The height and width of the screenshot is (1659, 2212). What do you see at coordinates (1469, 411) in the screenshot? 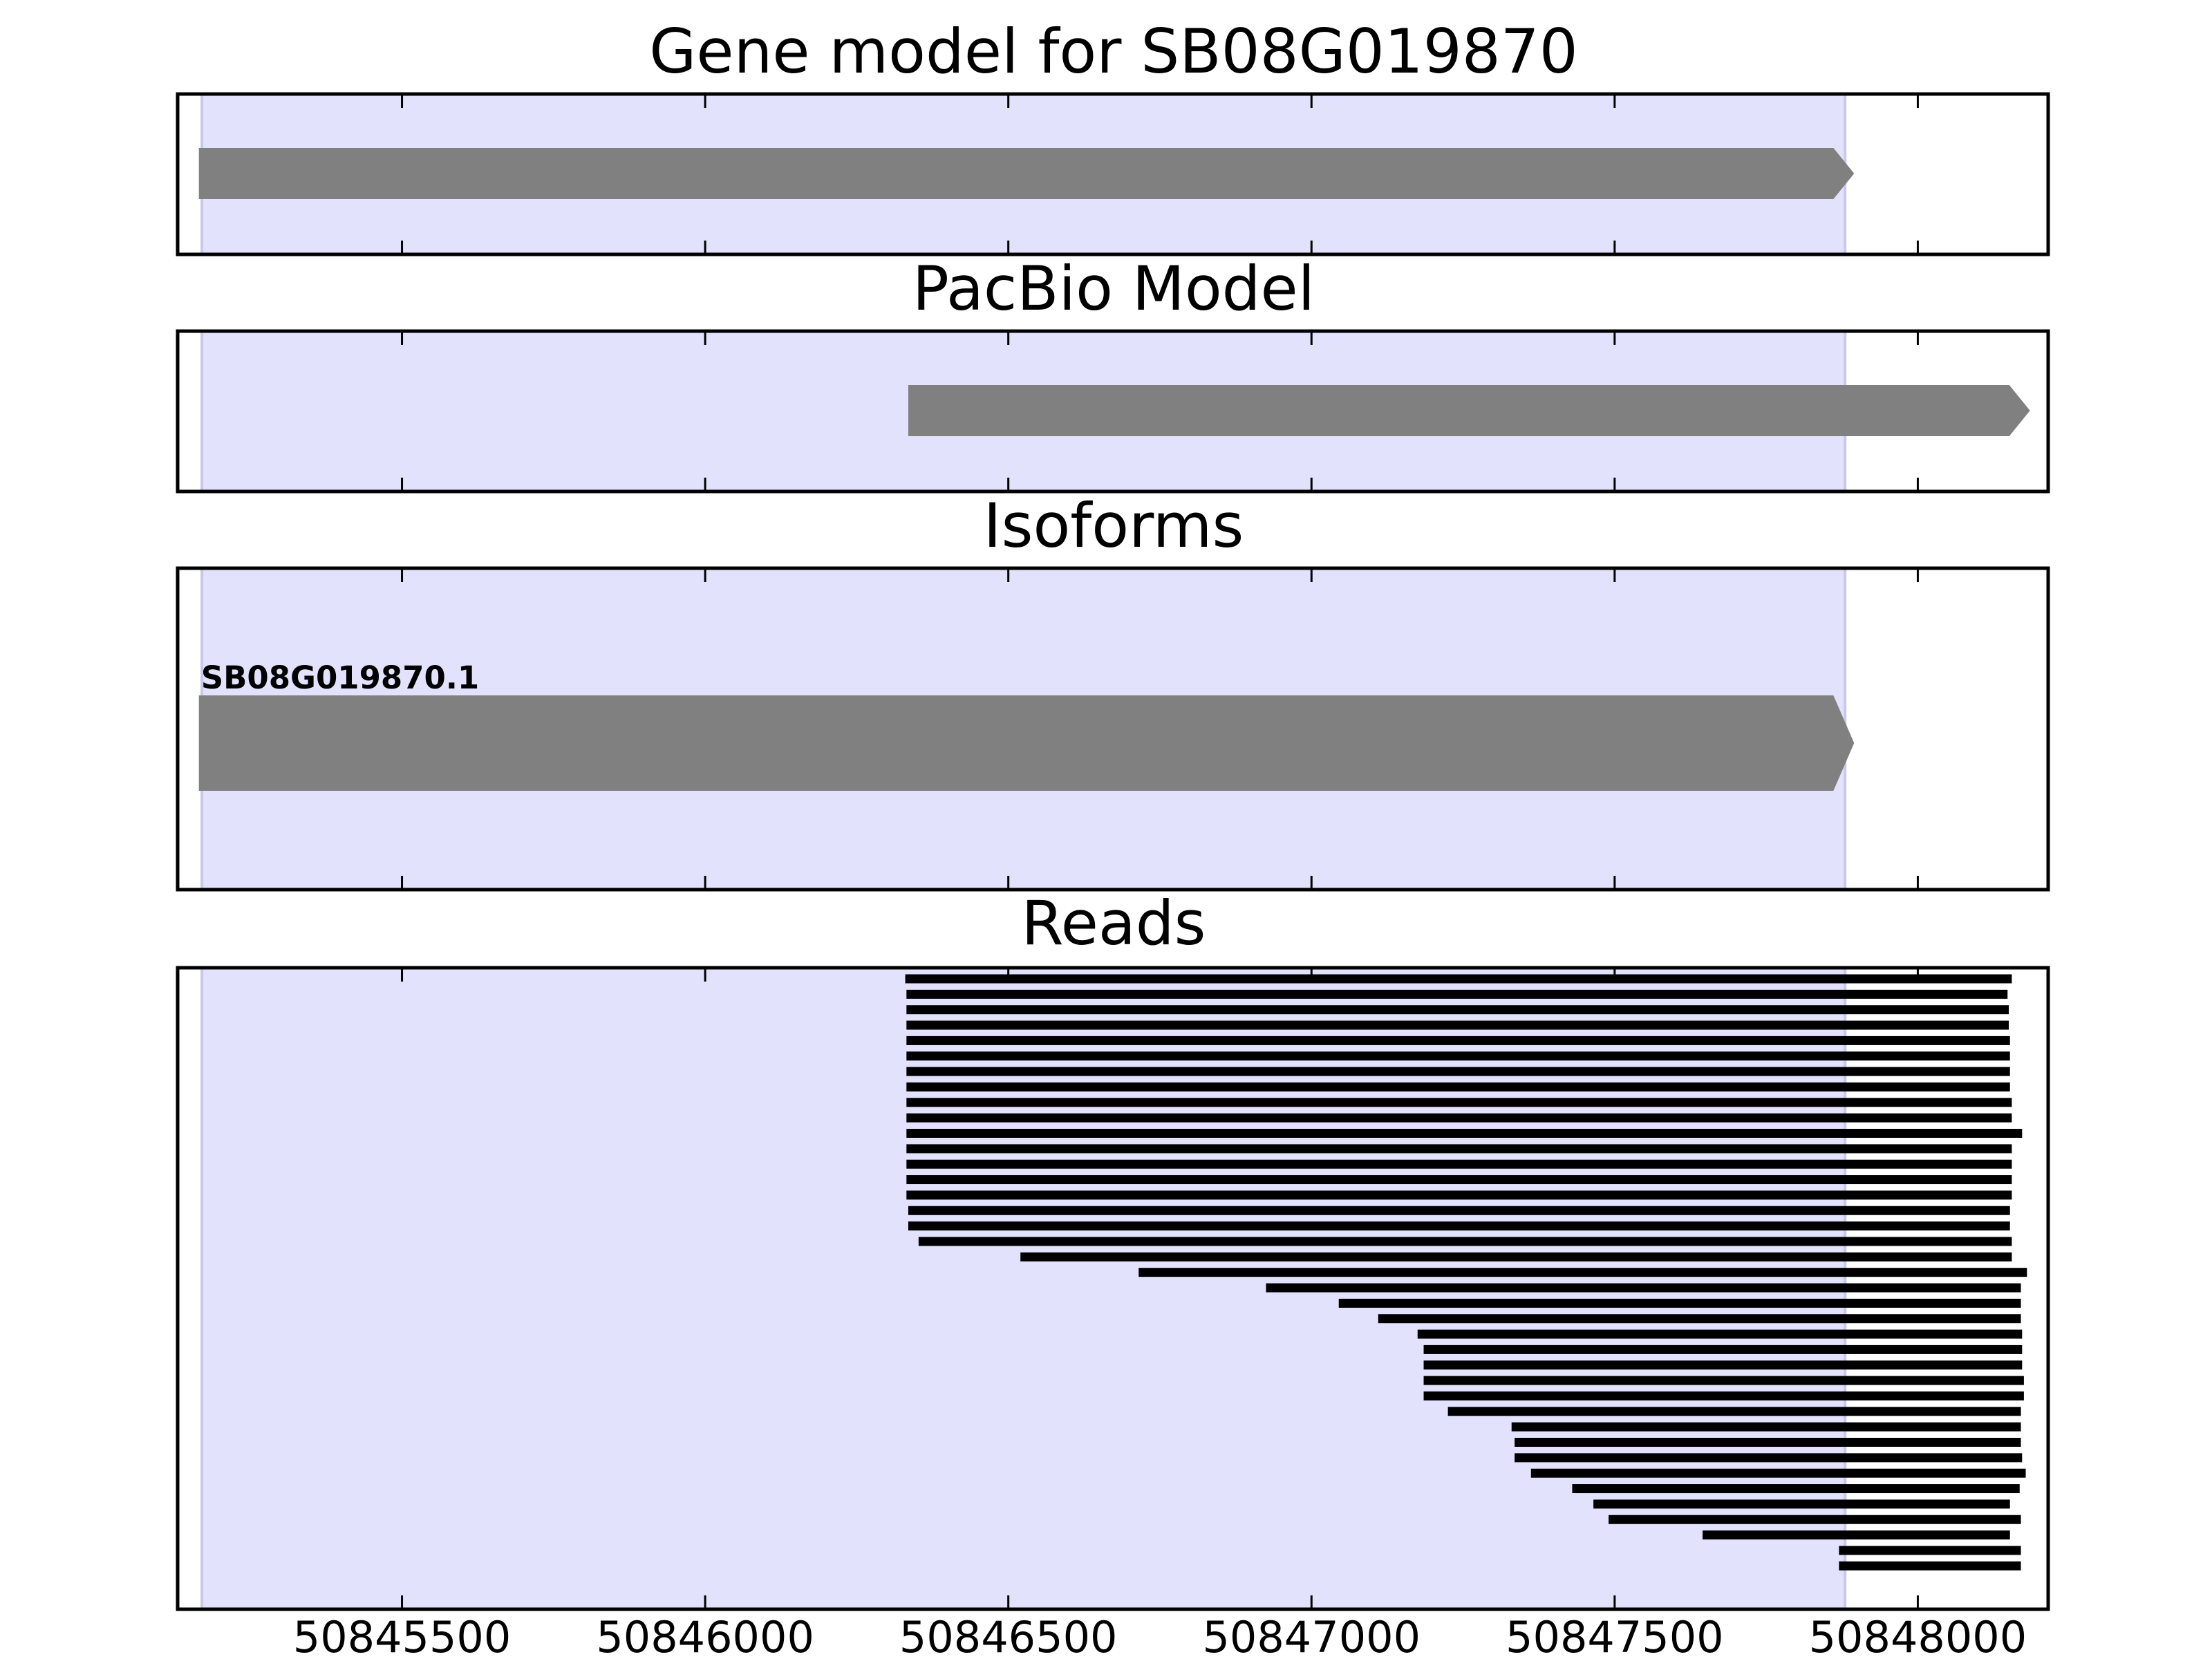
I see `feature-arrow-pacbio-model` at bounding box center [1469, 411].